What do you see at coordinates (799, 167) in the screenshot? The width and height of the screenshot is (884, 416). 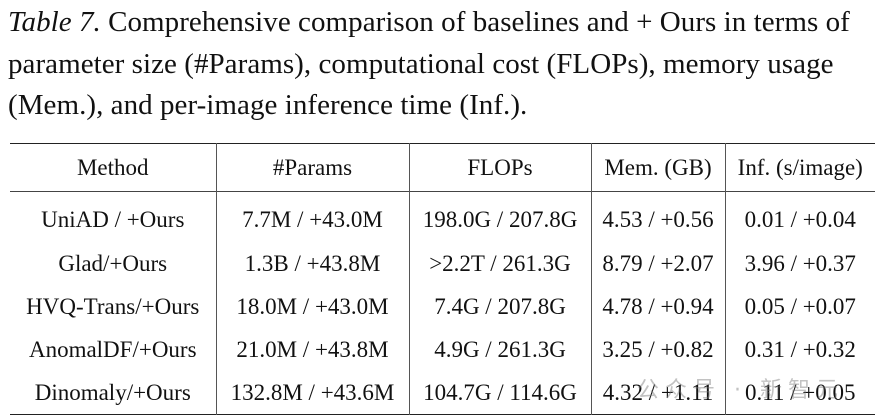 I see `header-inf: Inf. (s/image)` at bounding box center [799, 167].